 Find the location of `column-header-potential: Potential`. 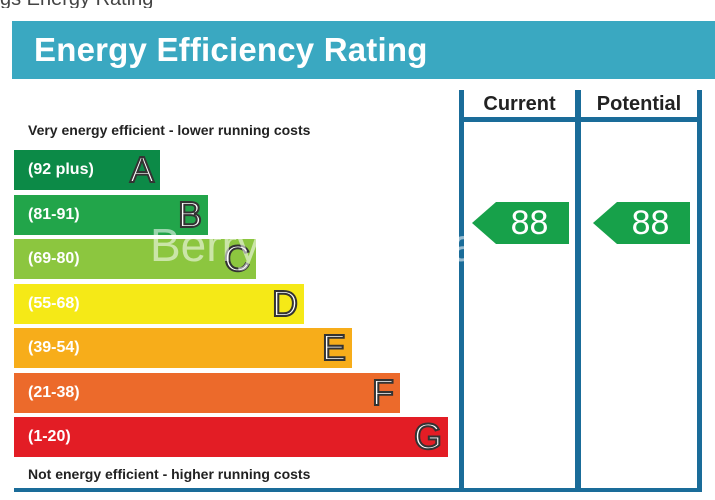

column-header-potential: Potential is located at coordinates (639, 104).